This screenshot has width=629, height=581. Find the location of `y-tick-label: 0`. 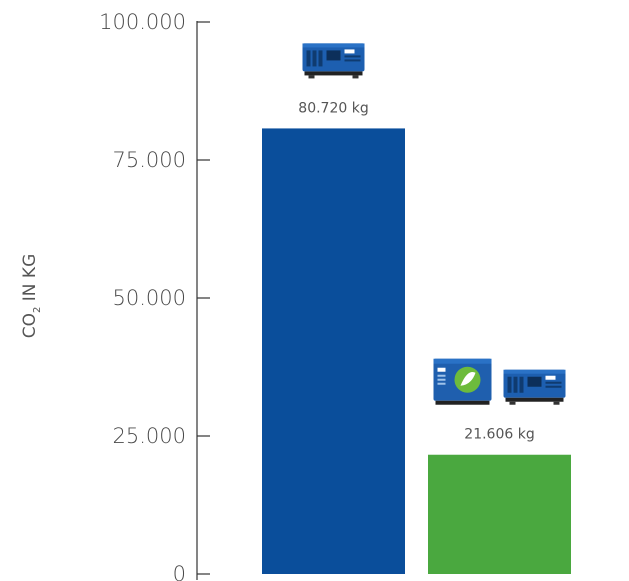

y-tick-label: 0 is located at coordinates (179, 571).